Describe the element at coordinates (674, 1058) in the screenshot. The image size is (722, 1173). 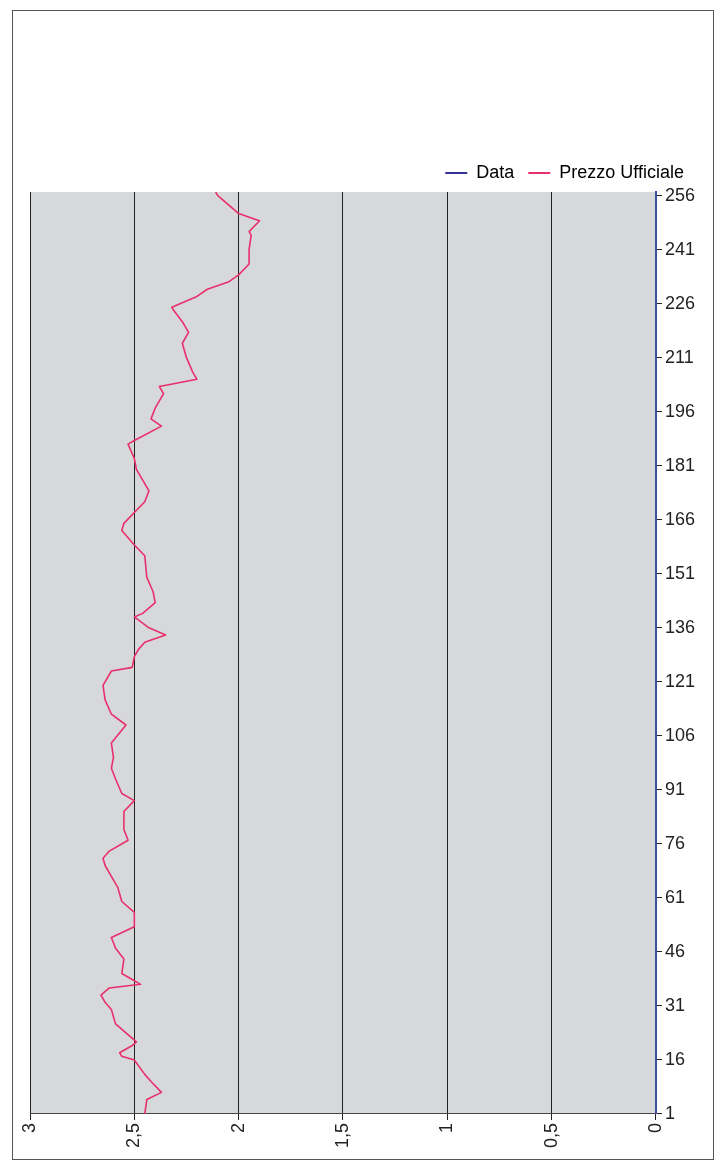
I see `y-tick-label: 16` at that location.